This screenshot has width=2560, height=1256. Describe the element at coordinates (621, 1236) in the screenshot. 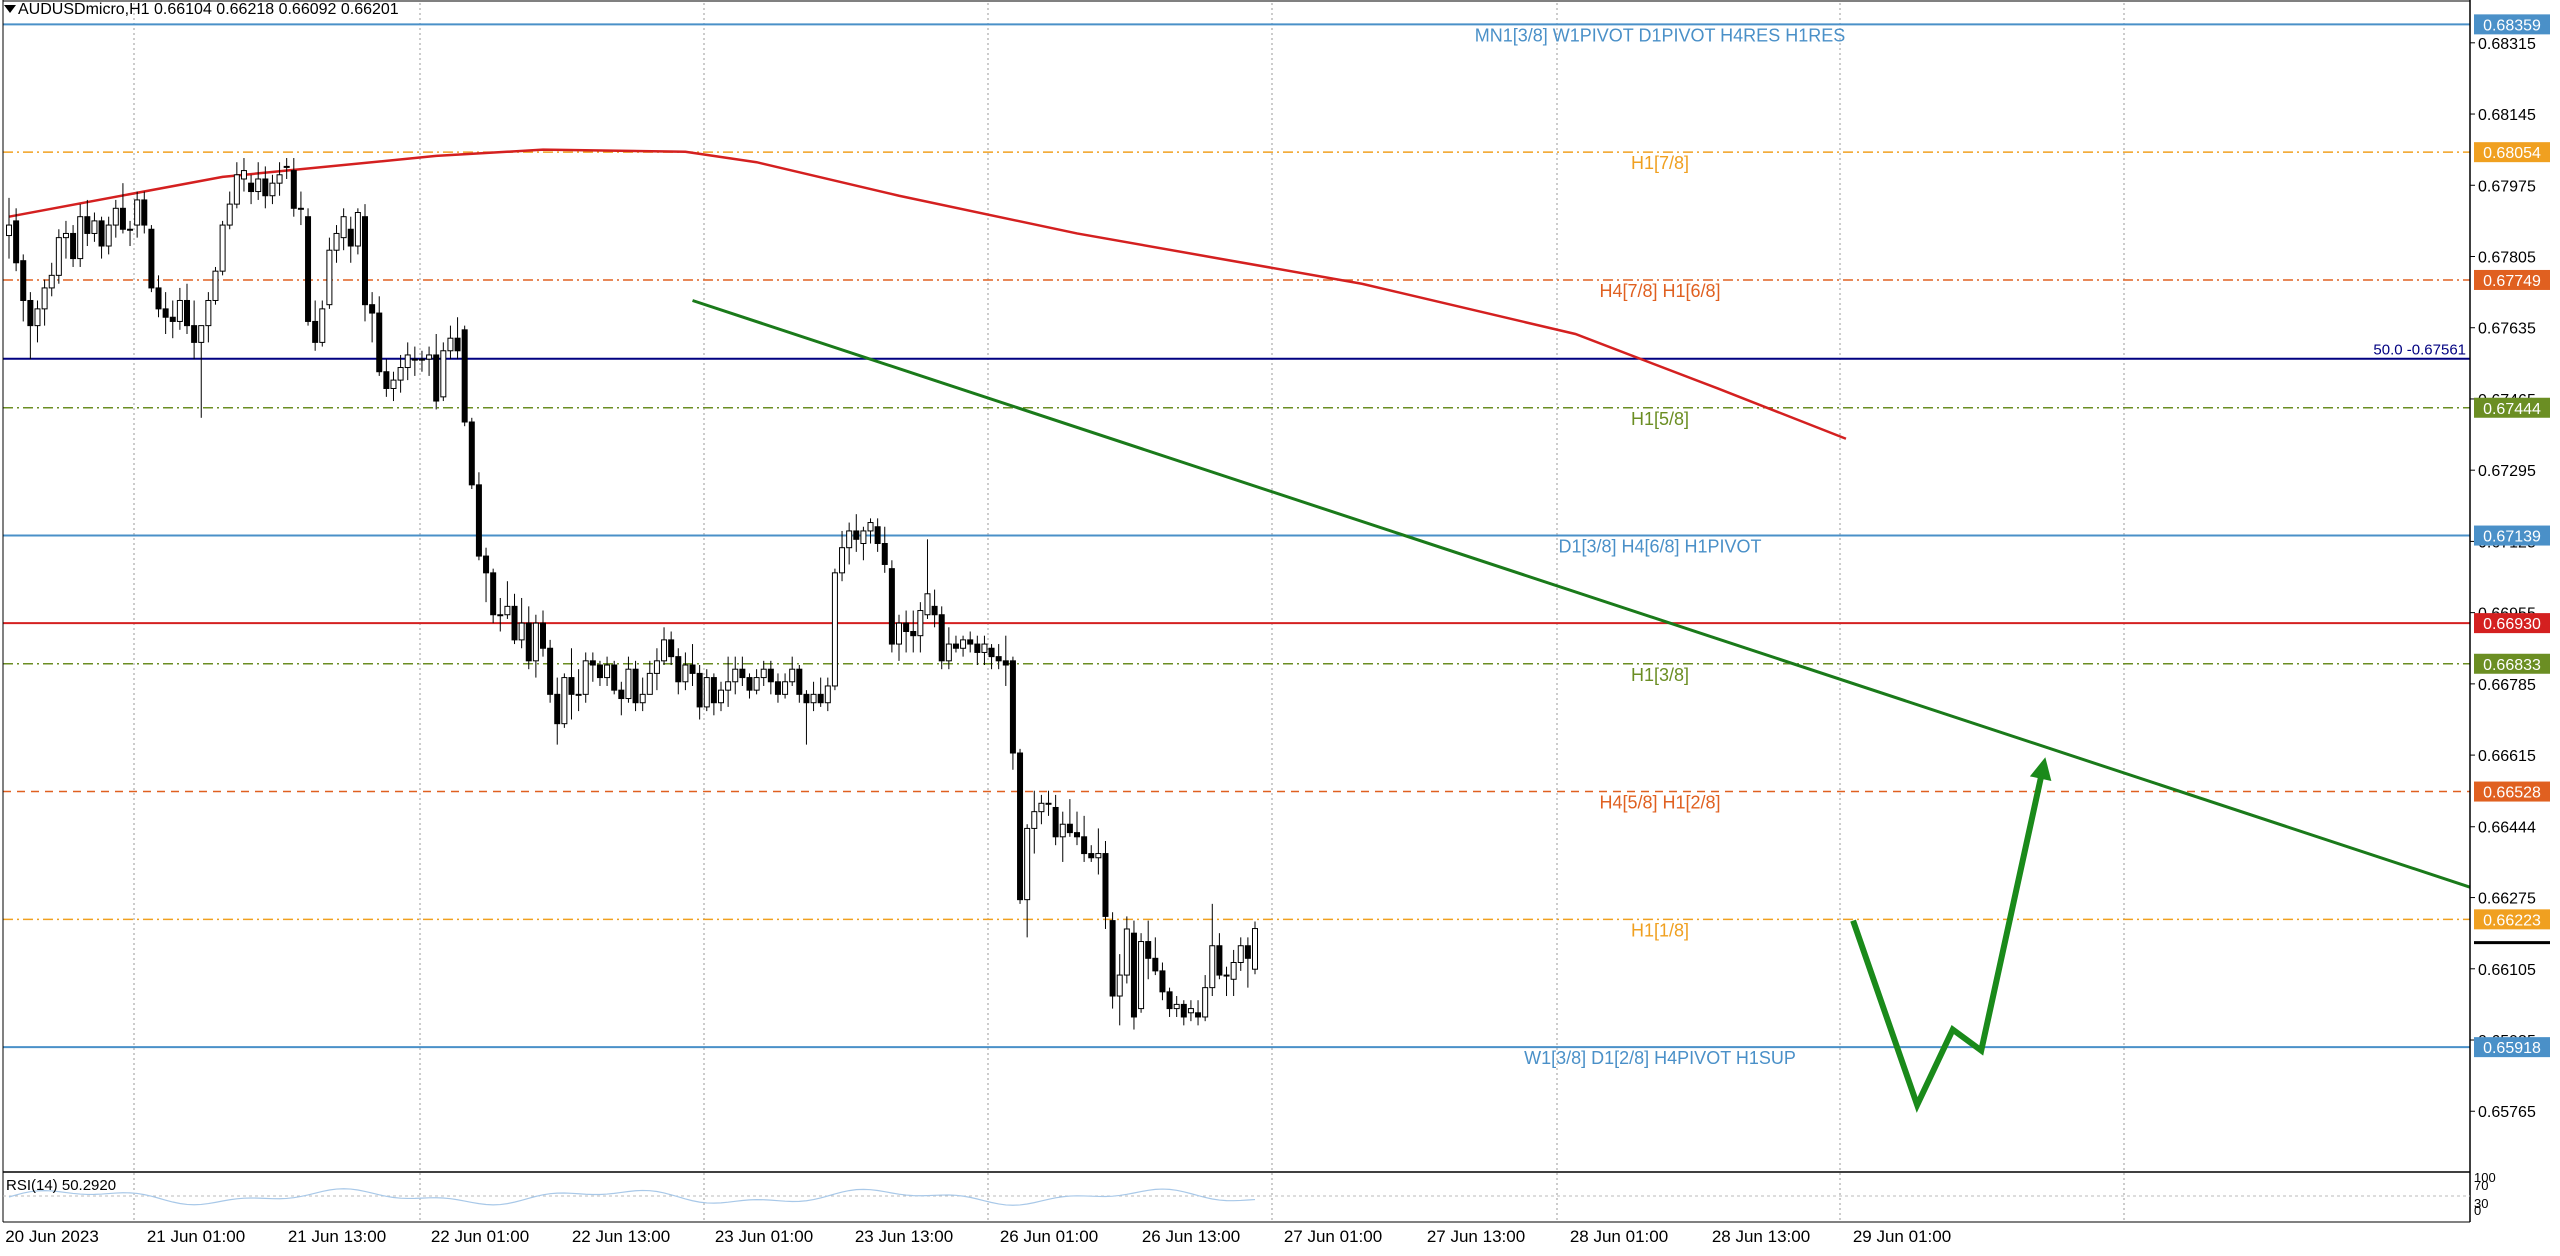

I see `time-tick-label: 22 Jun 13:00` at that location.